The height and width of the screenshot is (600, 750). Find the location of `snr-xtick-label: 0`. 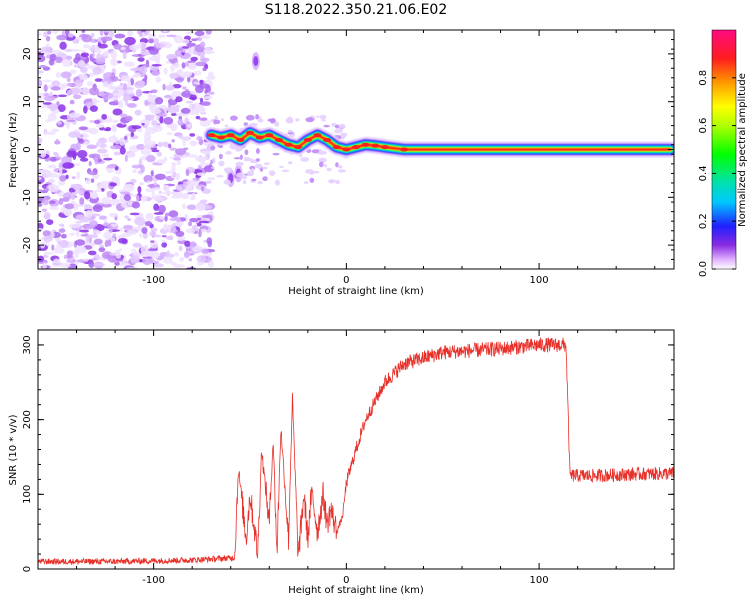

snr-xtick-label: 0 is located at coordinates (346, 580).